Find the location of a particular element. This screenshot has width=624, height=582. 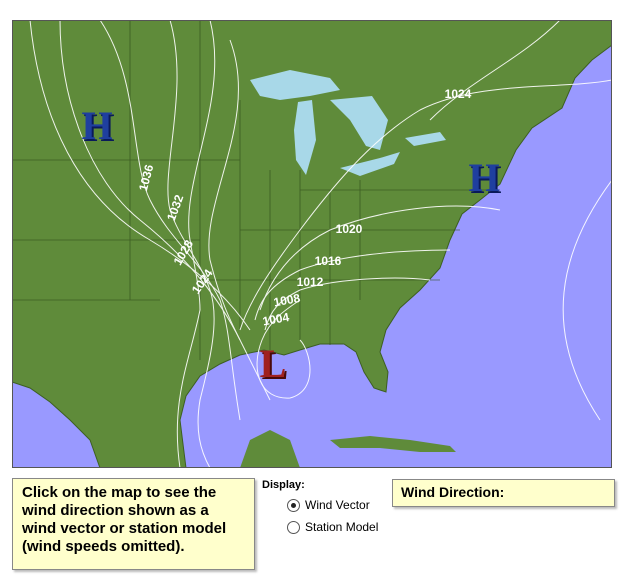

yucatan is located at coordinates (270, 449).